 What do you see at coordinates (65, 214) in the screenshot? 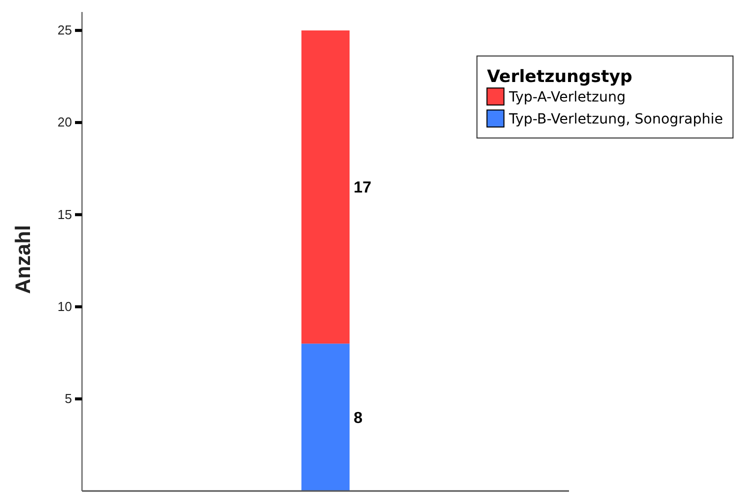
I see `y-tick-label: 15` at bounding box center [65, 214].